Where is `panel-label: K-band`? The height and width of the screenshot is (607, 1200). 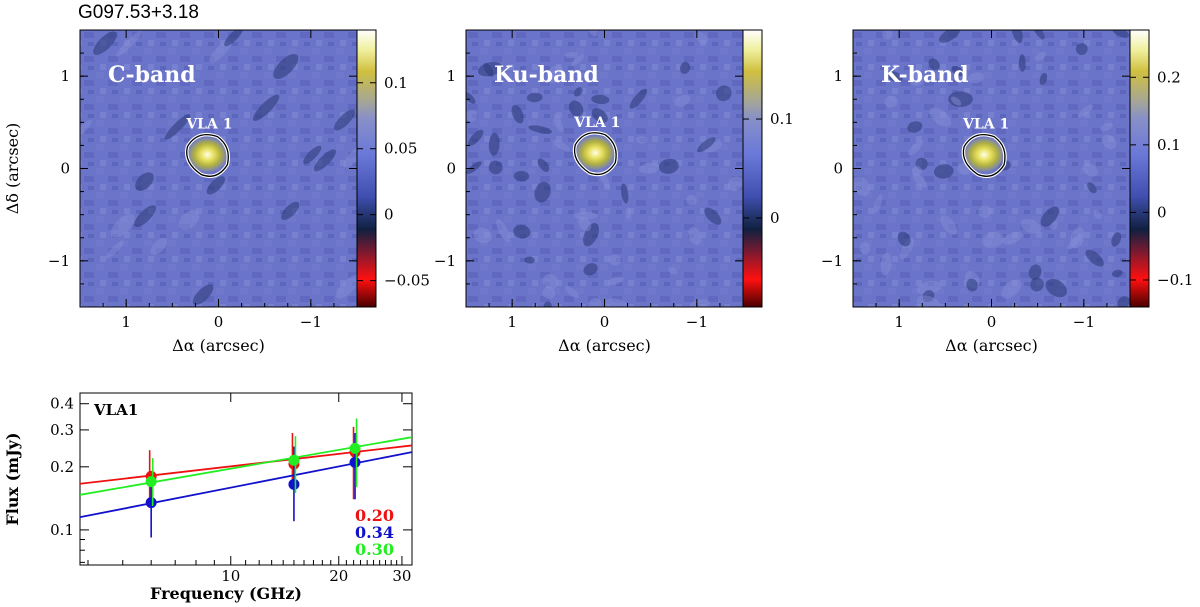
panel-label: K-band is located at coordinates (925, 75).